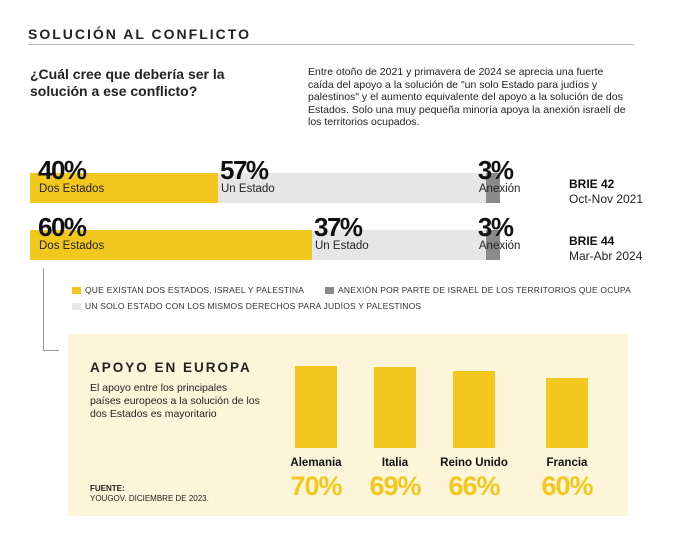 The image size is (690, 550). Describe the element at coordinates (72, 189) in the screenshot. I see `label-two-states-1: Dos Estados` at that location.